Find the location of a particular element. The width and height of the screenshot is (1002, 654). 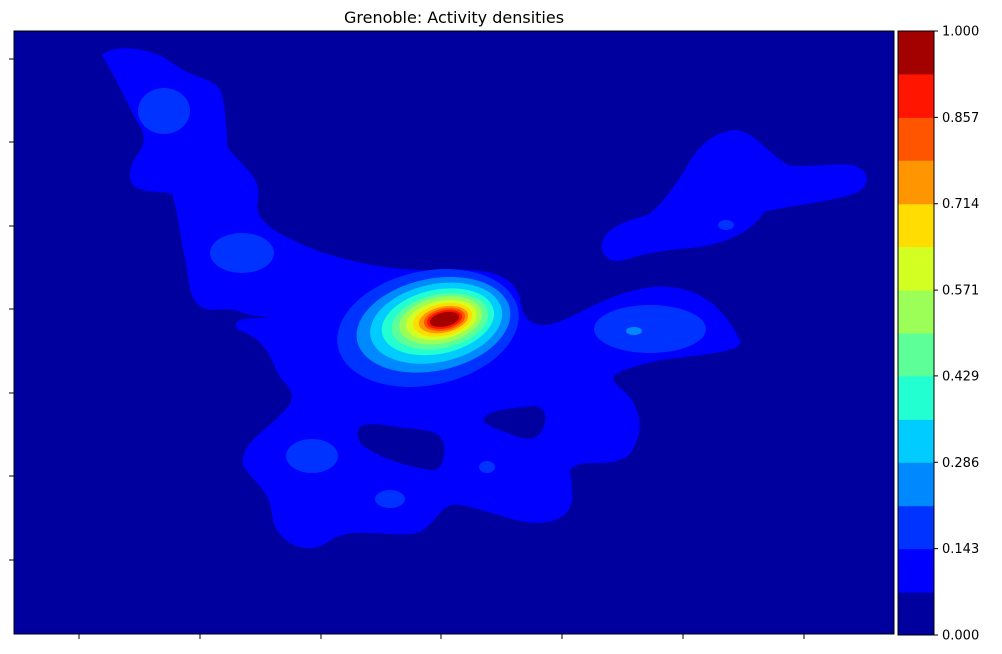

density-hotspot is located at coordinates (428, 328).